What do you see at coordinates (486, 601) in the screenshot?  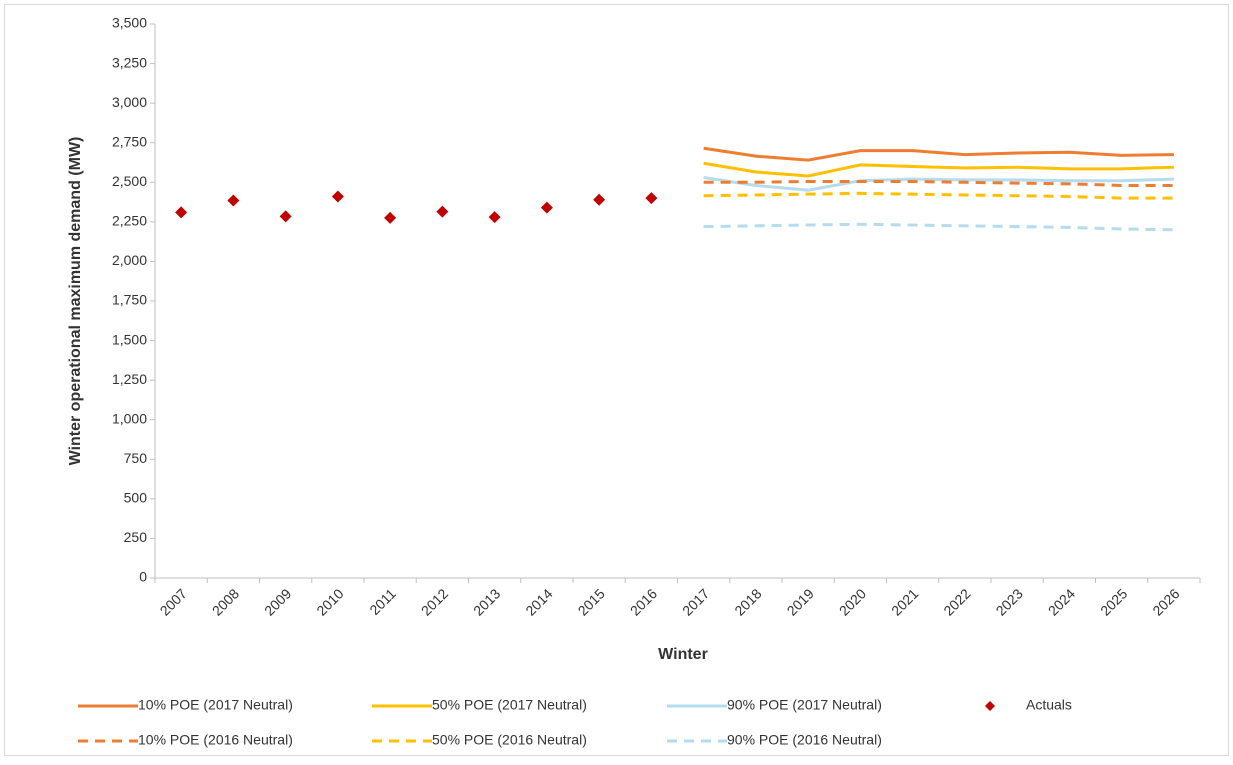 I see `x-tick-label: 2013` at bounding box center [486, 601].